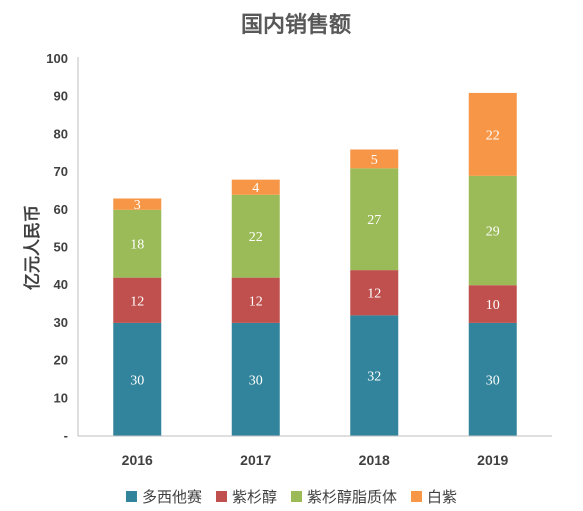 Image resolution: width=583 pixels, height=511 pixels. Describe the element at coordinates (61, 322) in the screenshot. I see `y-tick-label: 30` at that location.